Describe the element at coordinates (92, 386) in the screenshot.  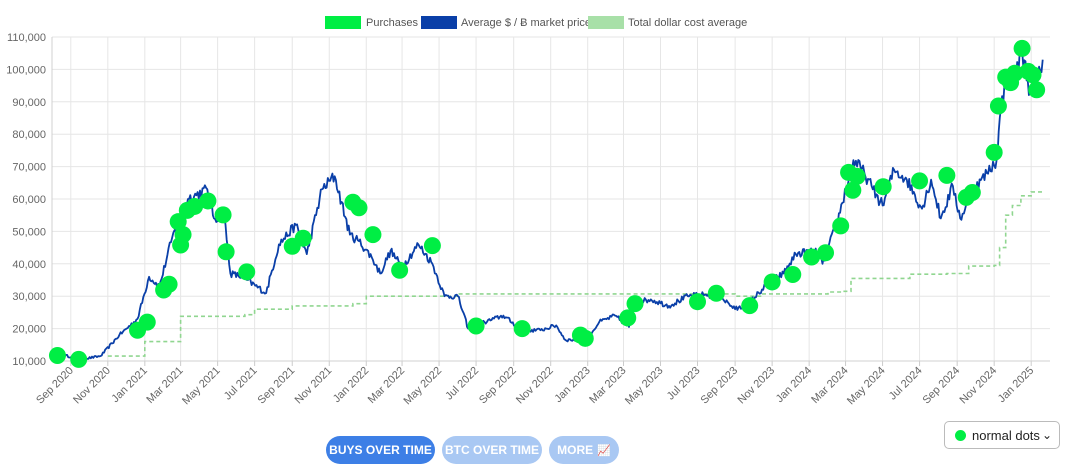
I see `x-tick-label: Nov 2020` at that location.